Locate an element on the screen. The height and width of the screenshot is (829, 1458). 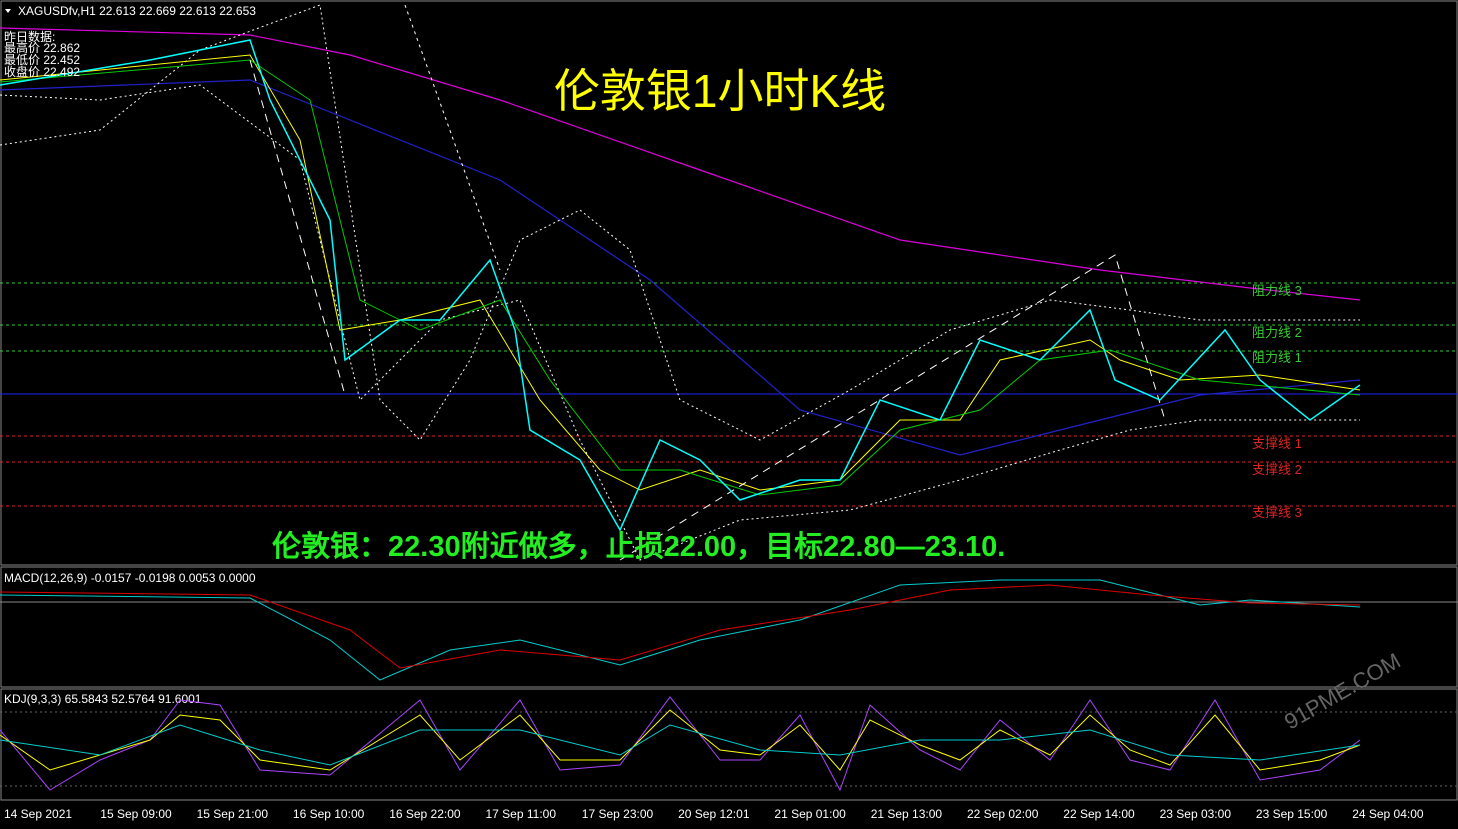
x-tick-label: 24 Sep 04:00 is located at coordinates (1388, 814).